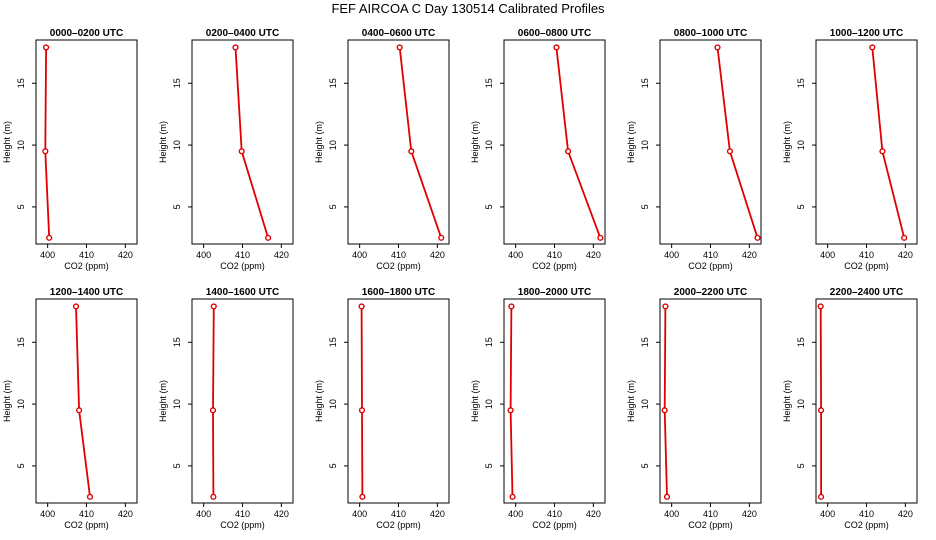 The height and width of the screenshot is (540, 936). What do you see at coordinates (866, 292) in the screenshot?
I see `panel-title: 2200–2400 UTC` at bounding box center [866, 292].